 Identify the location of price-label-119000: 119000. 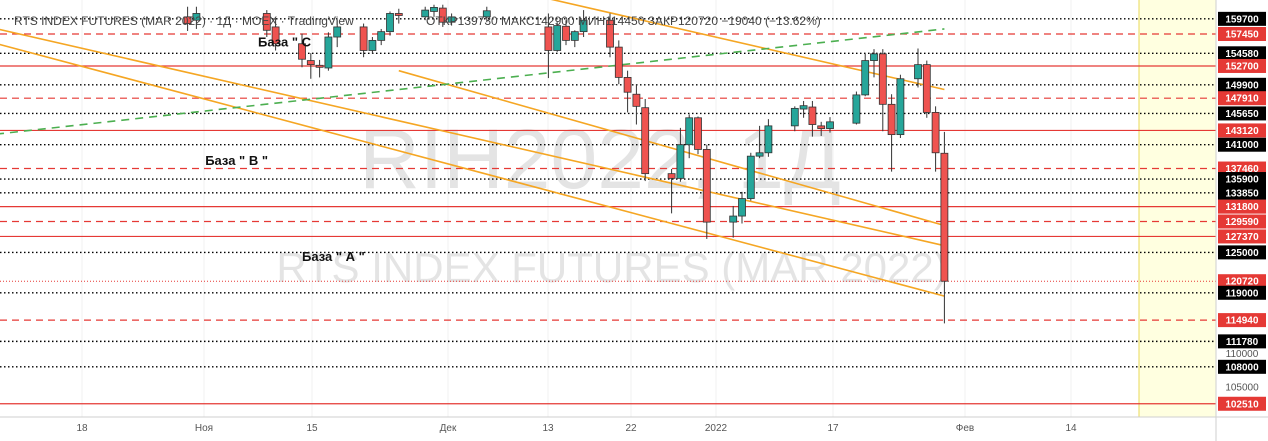
(1242, 293).